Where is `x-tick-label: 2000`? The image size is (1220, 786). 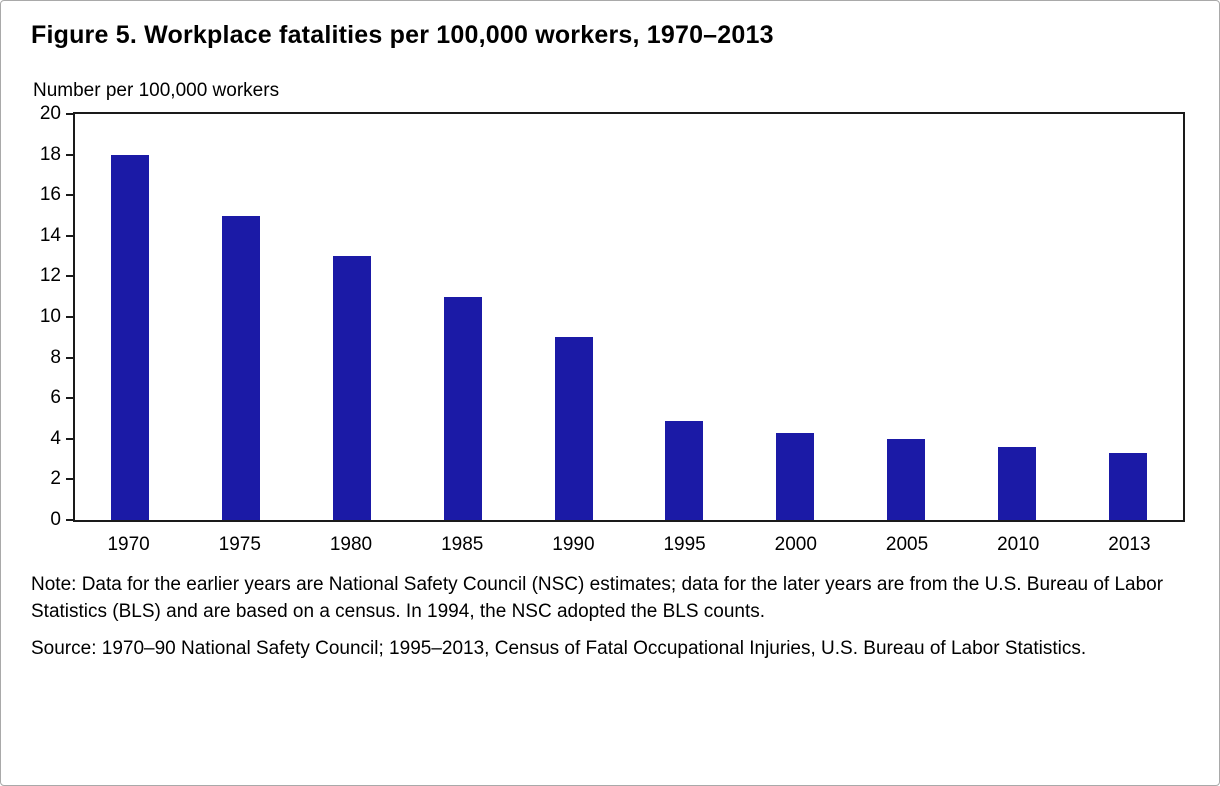
x-tick-label: 2000 is located at coordinates (795, 544).